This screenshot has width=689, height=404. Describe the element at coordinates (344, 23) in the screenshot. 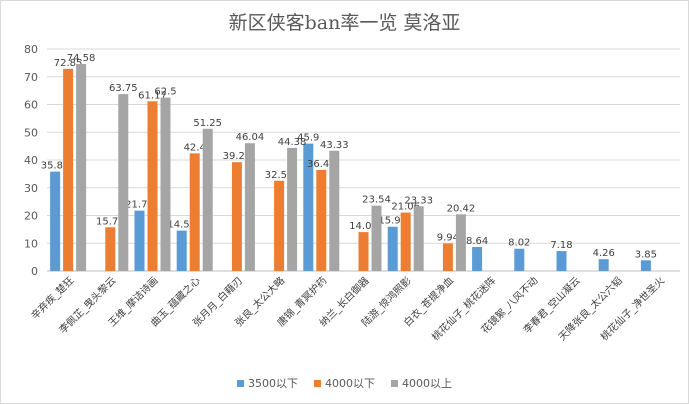

I see `chart-title: 新区侠客ban率一览 莫洛亚` at that location.